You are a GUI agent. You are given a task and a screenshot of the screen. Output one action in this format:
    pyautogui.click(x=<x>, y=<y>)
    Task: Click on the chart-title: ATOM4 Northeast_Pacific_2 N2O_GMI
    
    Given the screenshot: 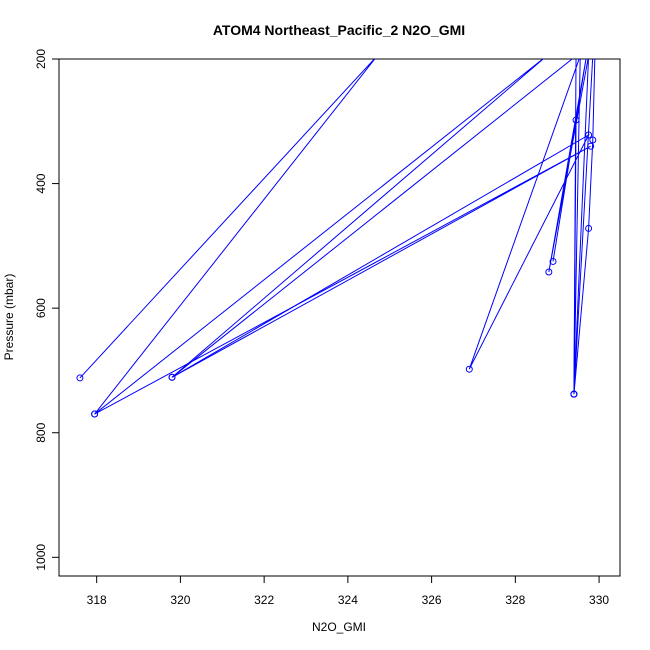 What is the action you would take?
    pyautogui.click(x=339, y=30)
    